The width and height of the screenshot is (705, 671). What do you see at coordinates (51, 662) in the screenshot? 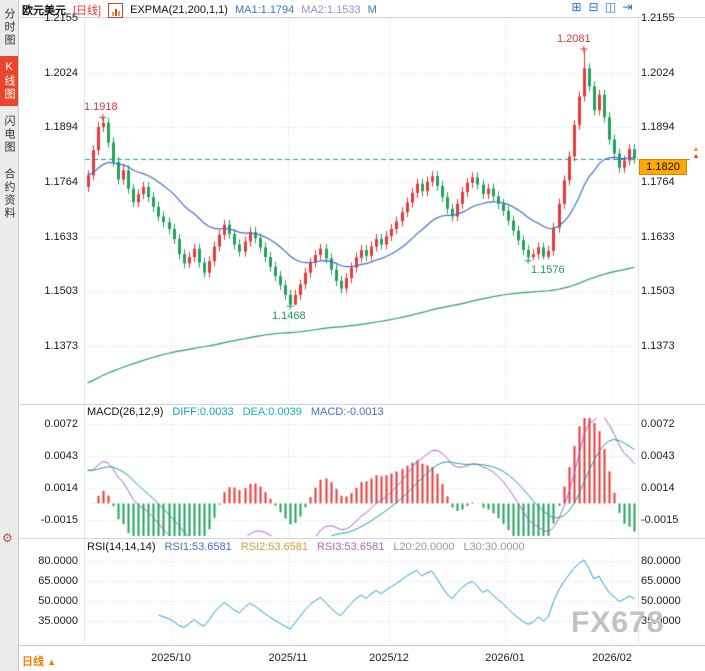
I see `chevron-up-icon: ▲` at bounding box center [51, 662].